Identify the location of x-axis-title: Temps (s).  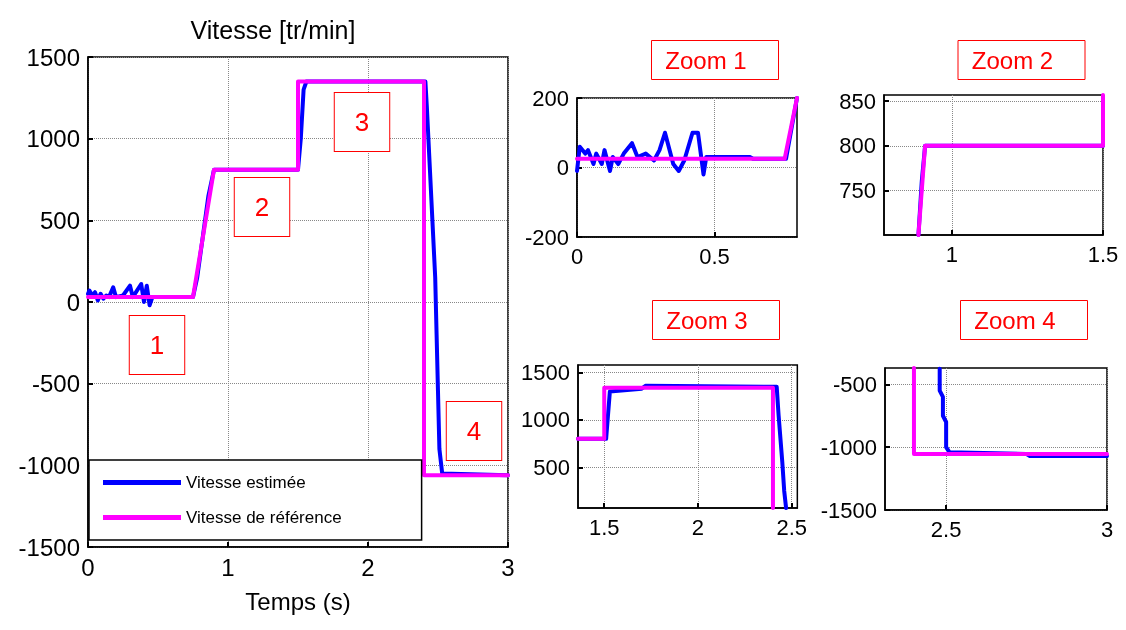
(298, 601).